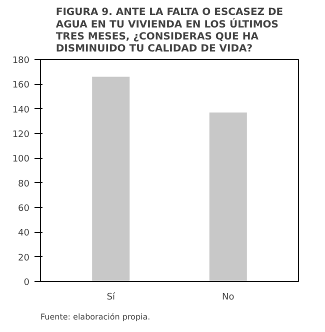 The width and height of the screenshot is (325, 332). I want to click on y-tick-label: 100, so click(21, 159).